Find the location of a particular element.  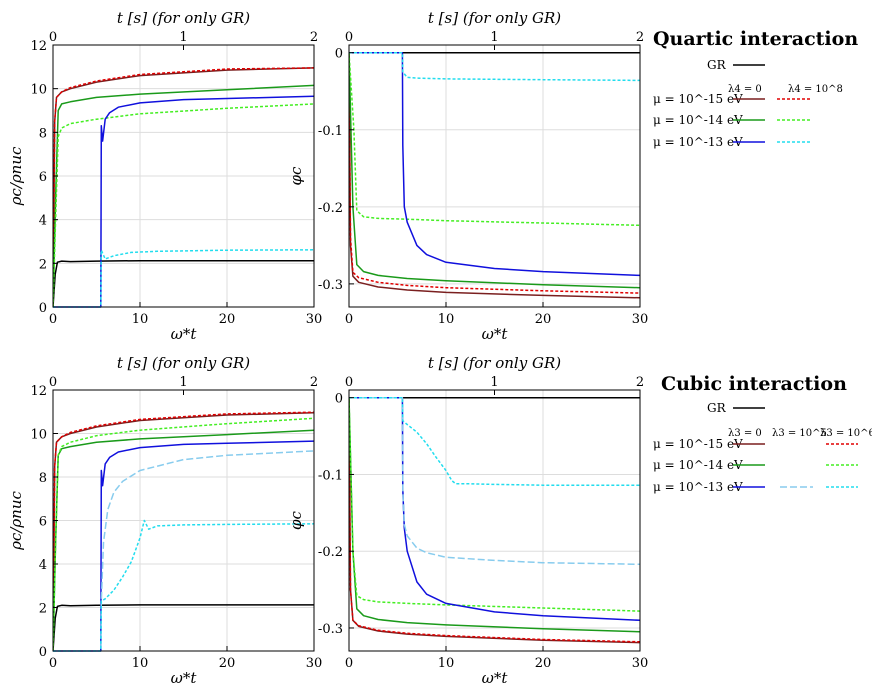

legend-col-header: λ3 = 10^6 is located at coordinates (846, 433).